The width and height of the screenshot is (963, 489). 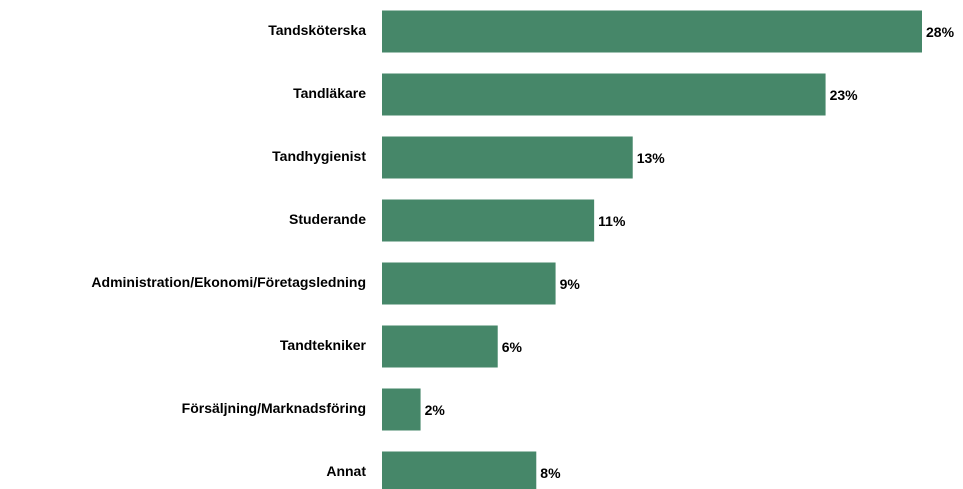 I want to click on value-label: 13%, so click(x=651, y=158).